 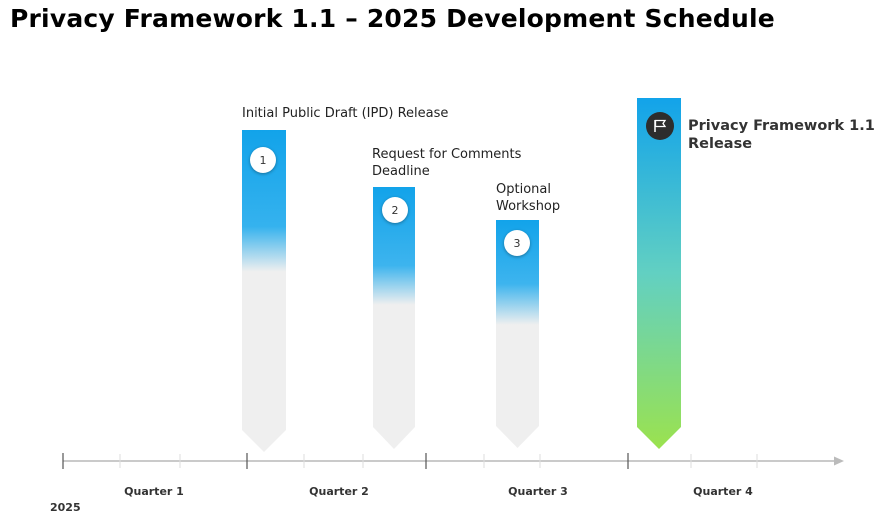 I want to click on quarter-3-label: Quarter 3, so click(x=538, y=491).